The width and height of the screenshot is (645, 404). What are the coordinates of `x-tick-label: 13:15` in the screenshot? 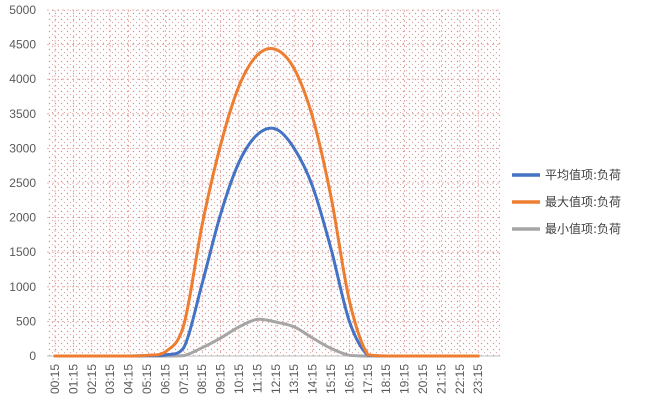 It's located at (294, 379).